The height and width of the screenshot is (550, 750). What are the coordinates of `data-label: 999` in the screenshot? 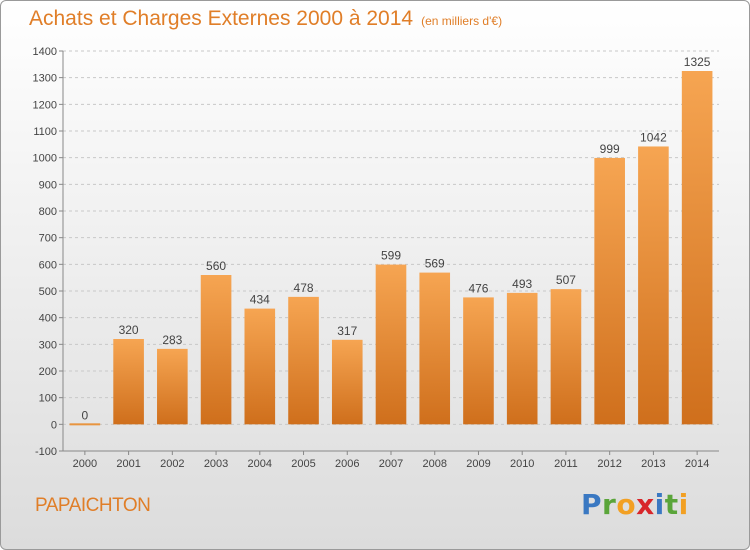 It's located at (610, 149).